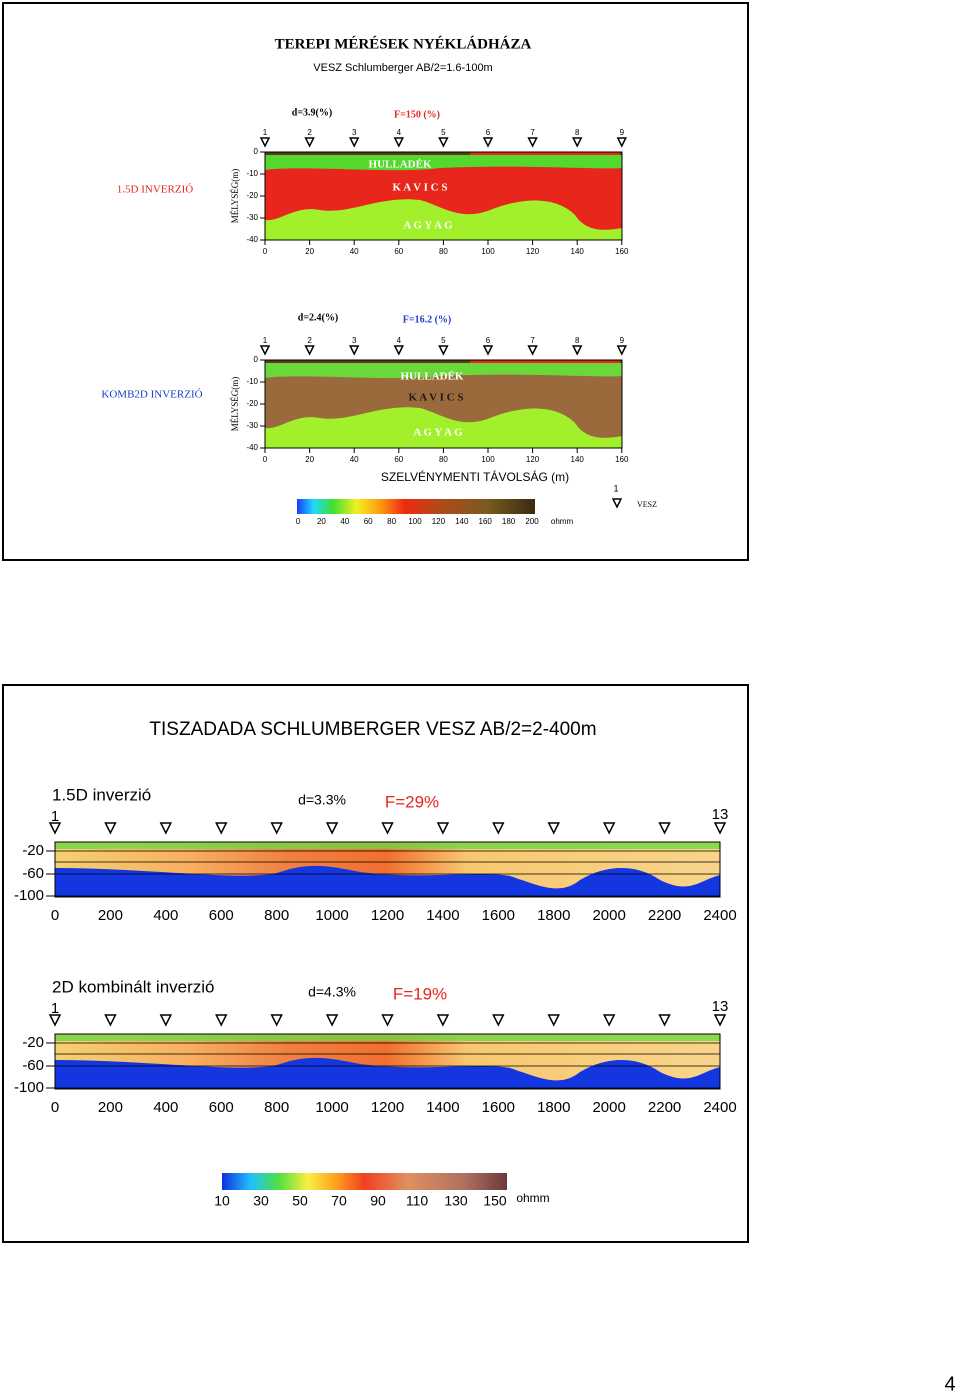  What do you see at coordinates (553, 1107) in the screenshot?
I see `x-tick-label: 1800` at bounding box center [553, 1107].